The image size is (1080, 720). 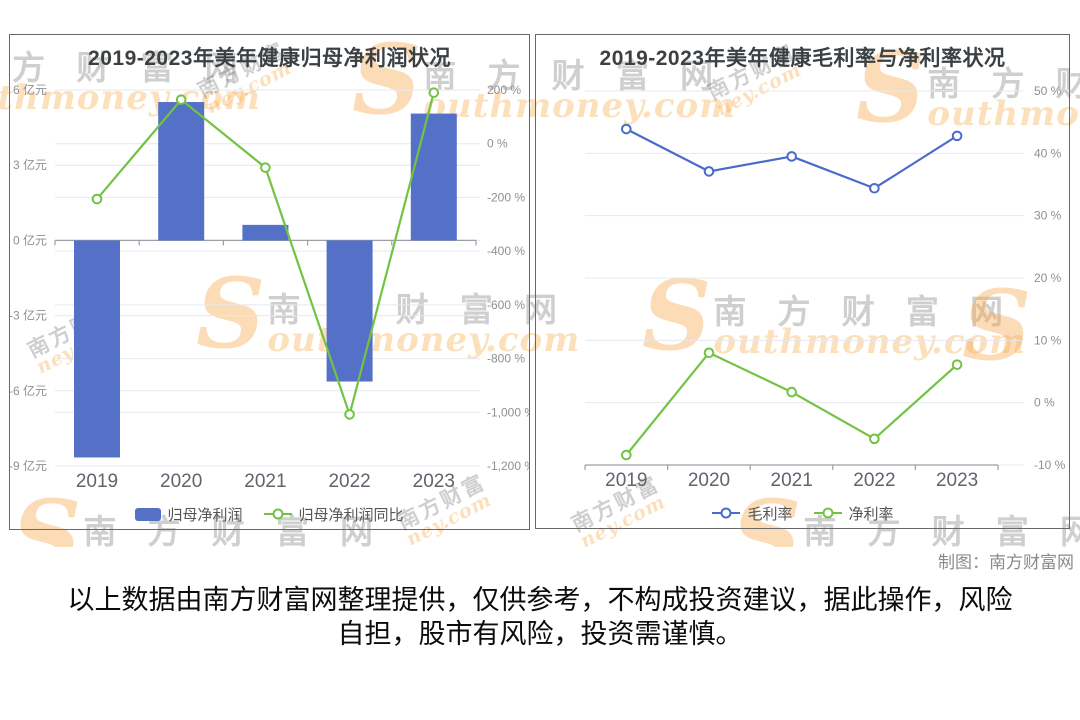 I want to click on legend-item-net-margin: 净利率, so click(x=853, y=513).